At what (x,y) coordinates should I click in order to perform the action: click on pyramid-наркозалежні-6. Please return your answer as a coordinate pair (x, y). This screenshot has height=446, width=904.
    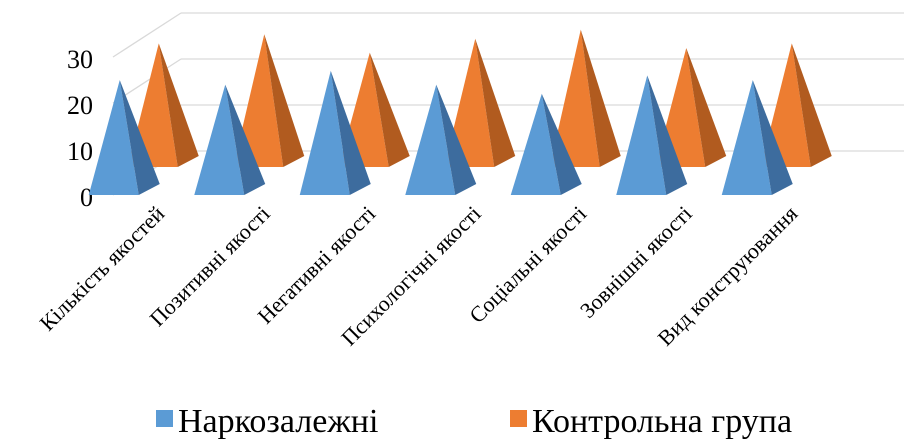
    Looking at the image, I should click on (652, 135).